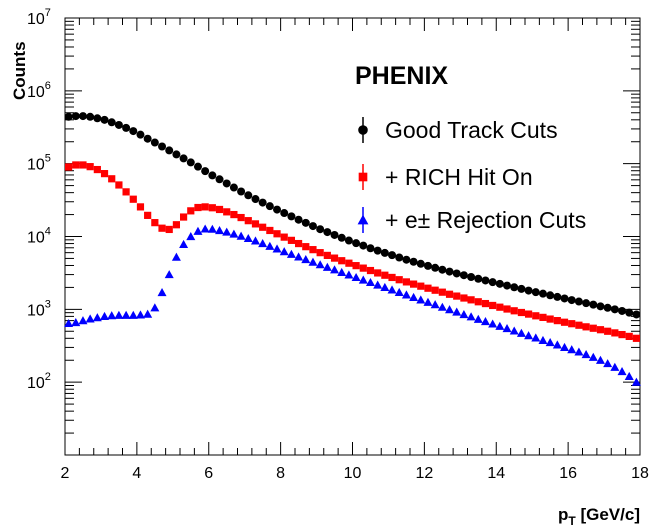 The width and height of the screenshot is (652, 525). I want to click on y-tick-label: 10³, so click(39, 308).